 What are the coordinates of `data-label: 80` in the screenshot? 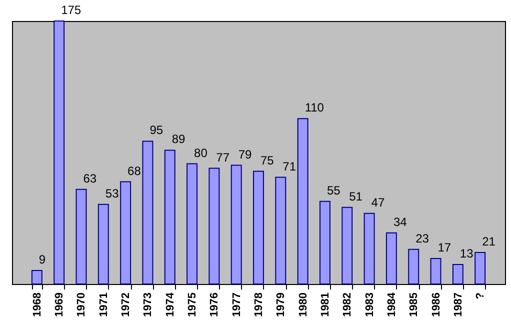 It's located at (201, 153).